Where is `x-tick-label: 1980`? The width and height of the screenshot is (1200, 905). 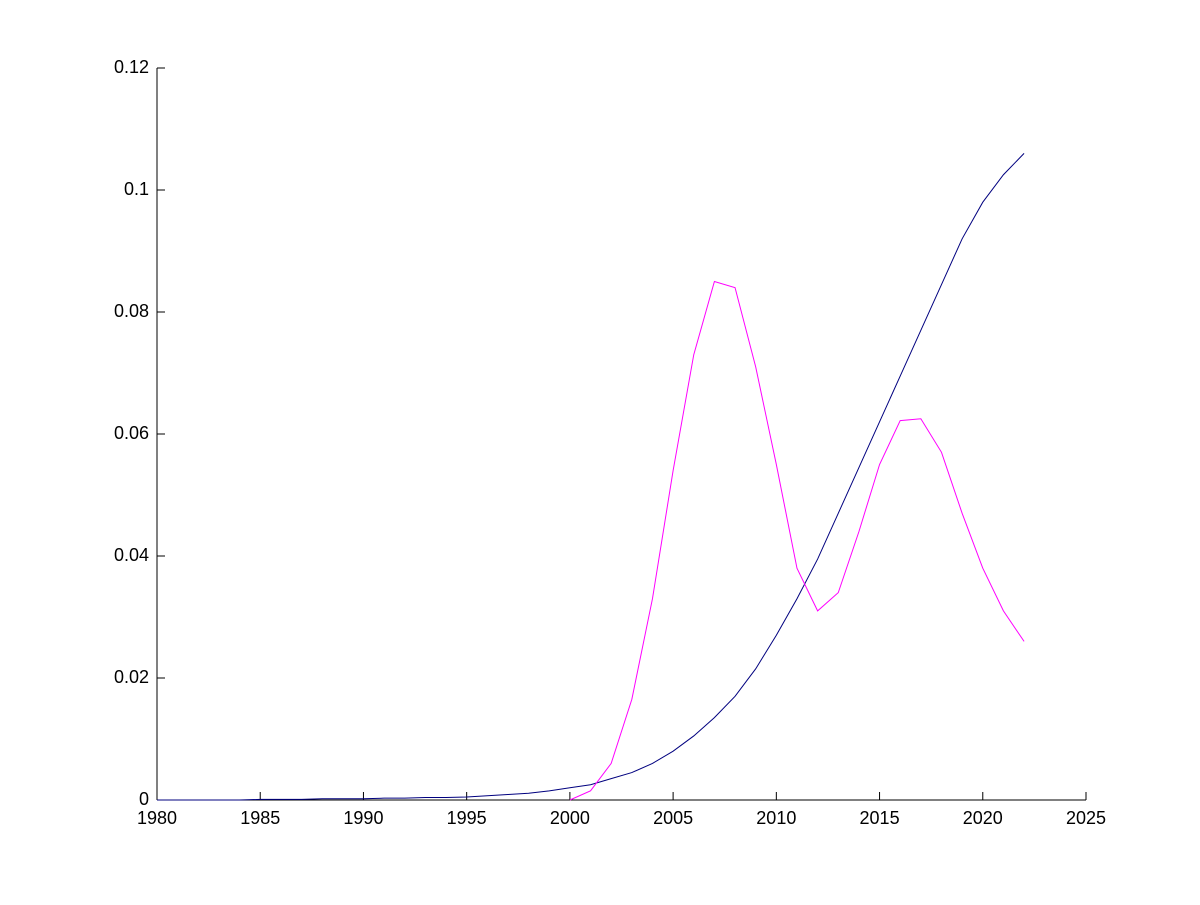 x-tick-label: 1980 is located at coordinates (157, 818).